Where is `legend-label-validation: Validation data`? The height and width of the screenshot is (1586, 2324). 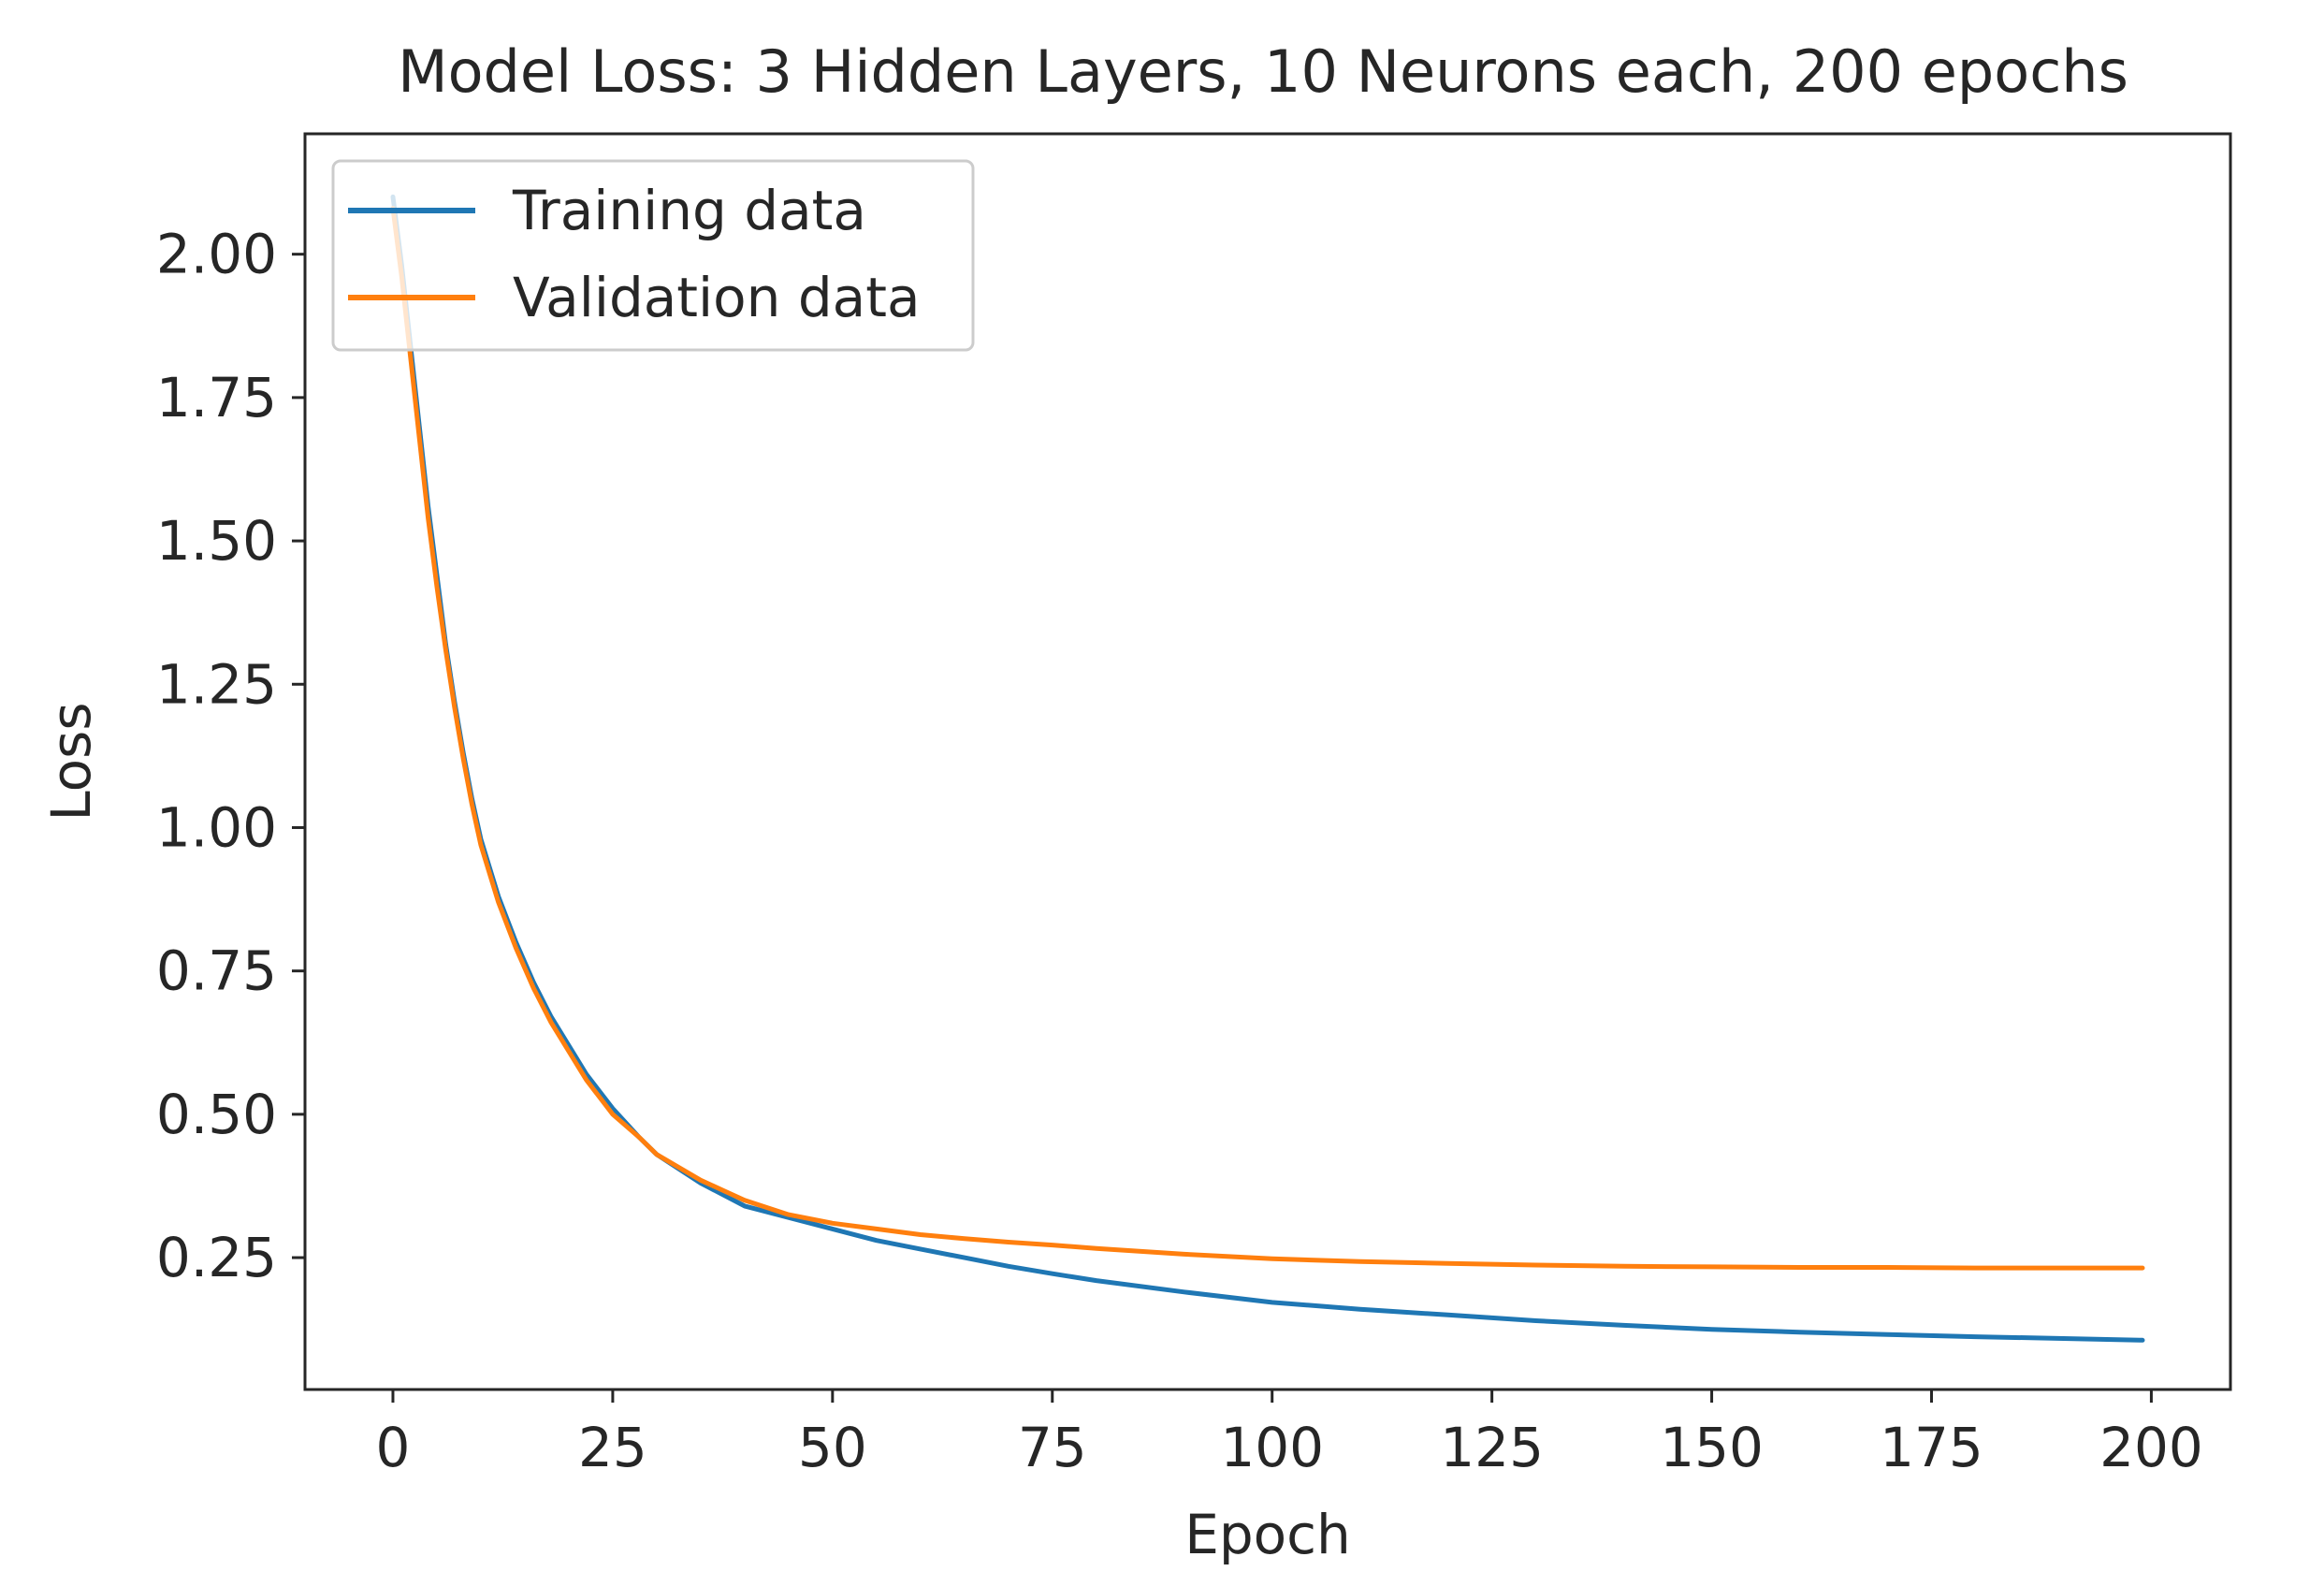 legend-label-validation: Validation data is located at coordinates (716, 297).